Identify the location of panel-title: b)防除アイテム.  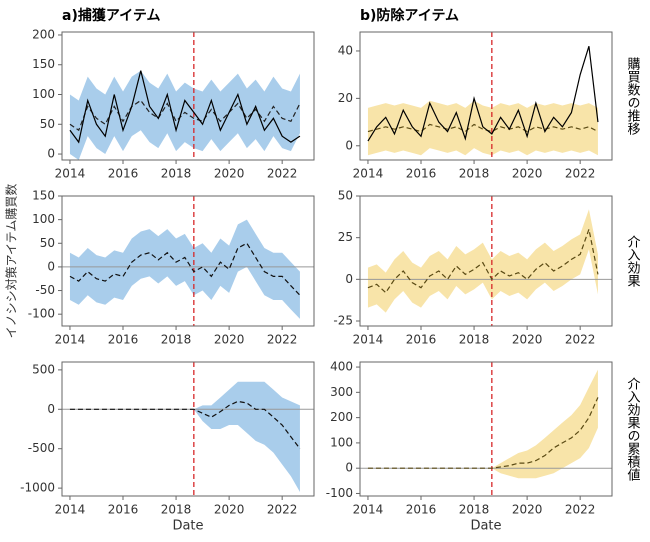
(409, 15).